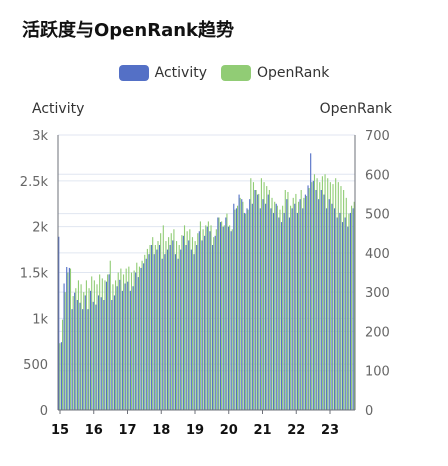 Image resolution: width=448 pixels, height=466 pixels. What do you see at coordinates (377, 372) in the screenshot?
I see `y-right-tick-label: 100` at bounding box center [377, 372].